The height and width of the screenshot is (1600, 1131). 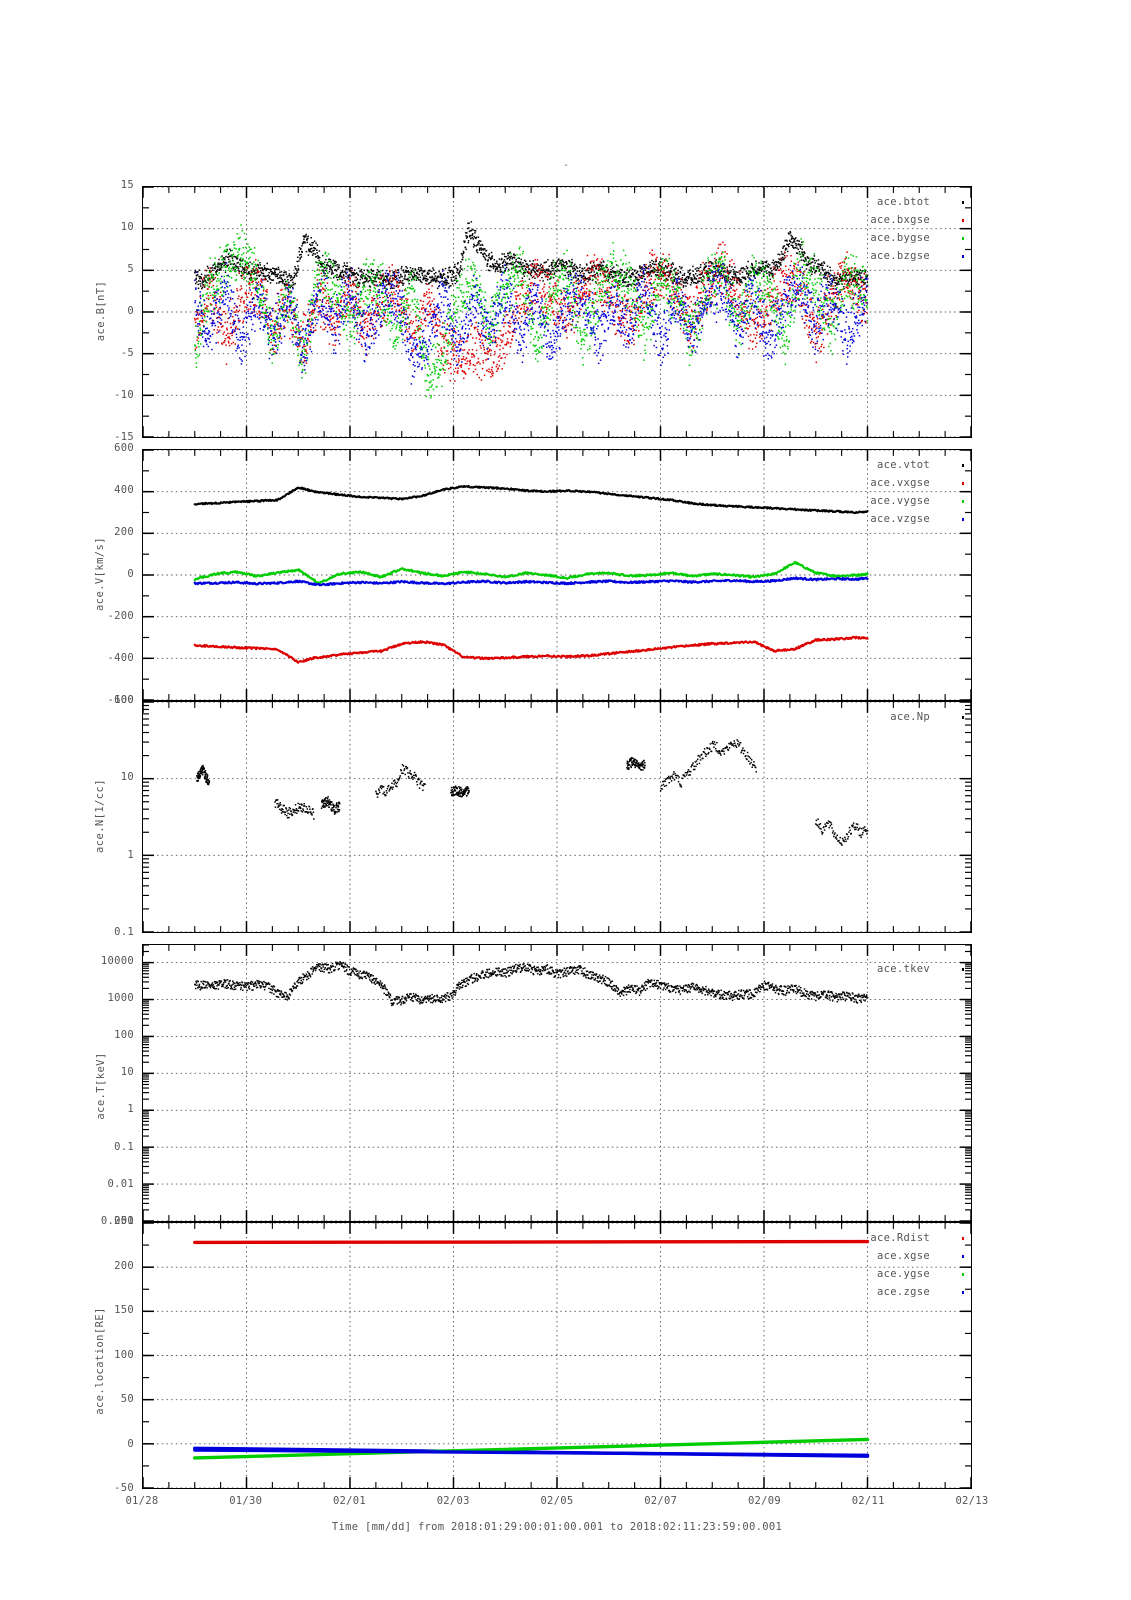 I want to click on magnetic-field-ytick: -10, so click(x=124, y=395).